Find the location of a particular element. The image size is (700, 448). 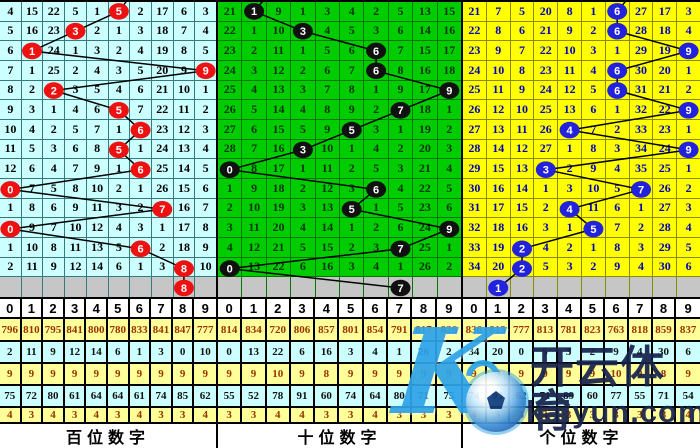

stat-cell: 62 is located at coordinates (522, 396).